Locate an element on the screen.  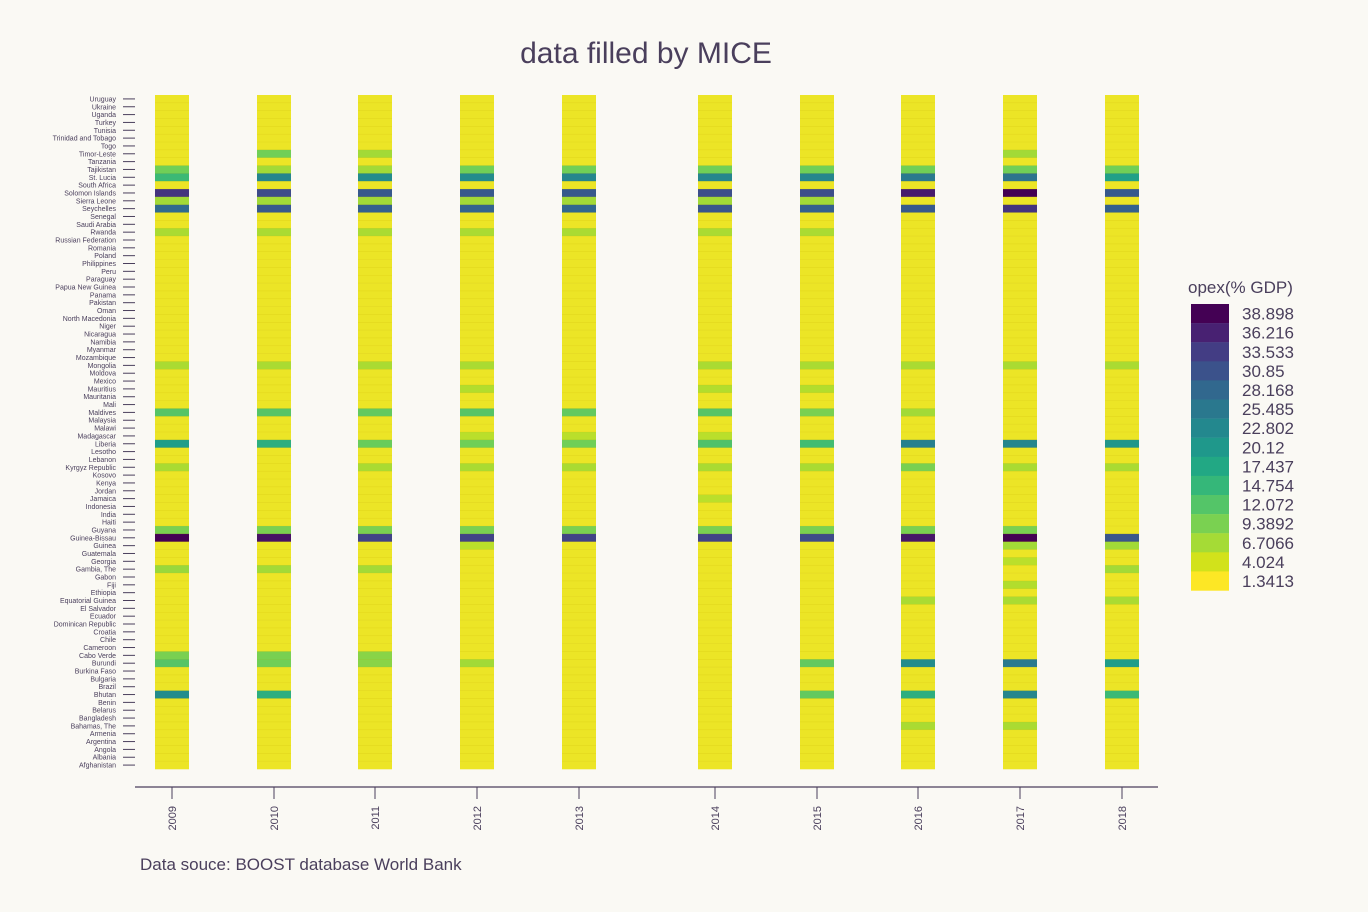
y-tick-label: Dominican Republic is located at coordinates (85, 625).